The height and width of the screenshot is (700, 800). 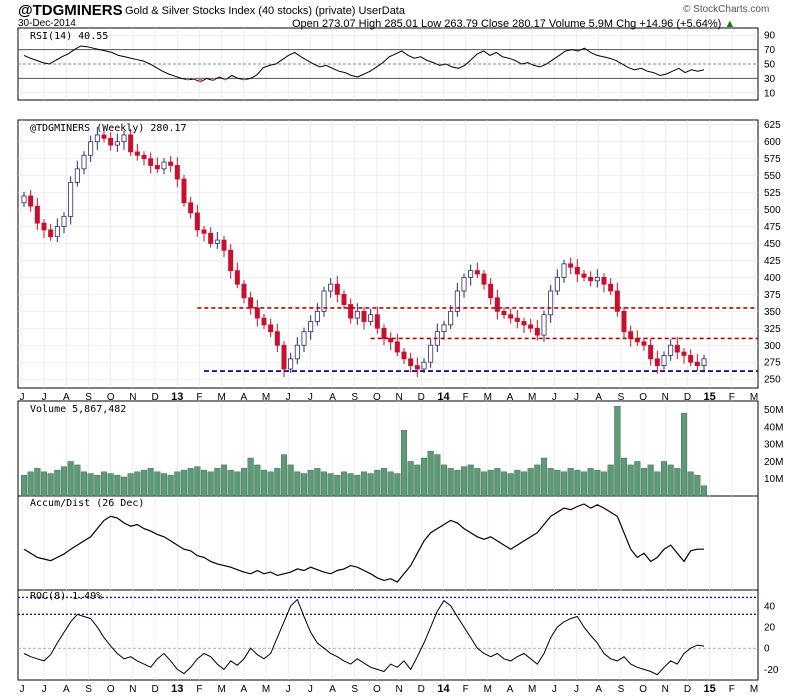 What do you see at coordinates (772, 142) in the screenshot?
I see `y-axis-tick-label: 600` at bounding box center [772, 142].